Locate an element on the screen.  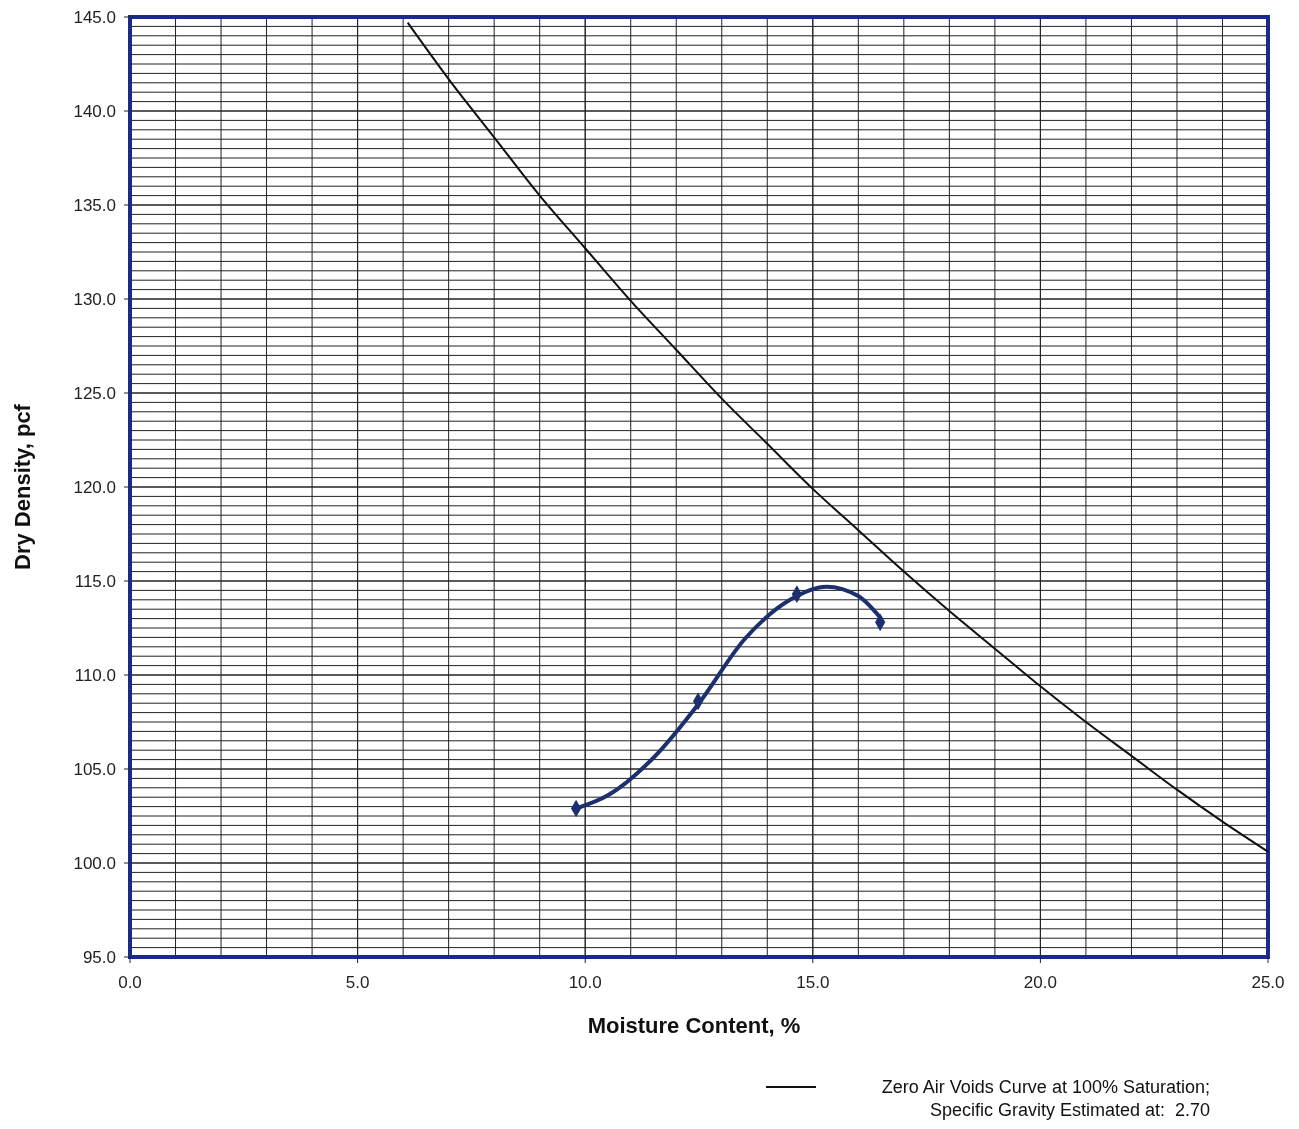
y-tick-label: 140.0 is located at coordinates (94, 111).